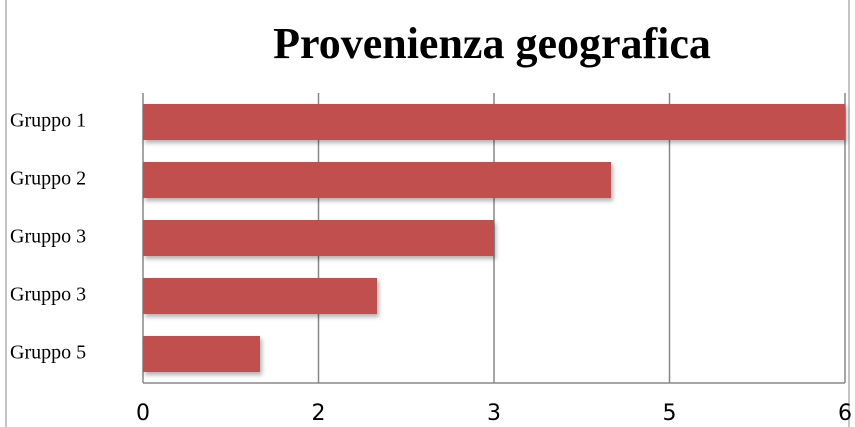 This screenshot has width=855, height=427. What do you see at coordinates (143, 413) in the screenshot?
I see `x-tick-label: 0` at bounding box center [143, 413].